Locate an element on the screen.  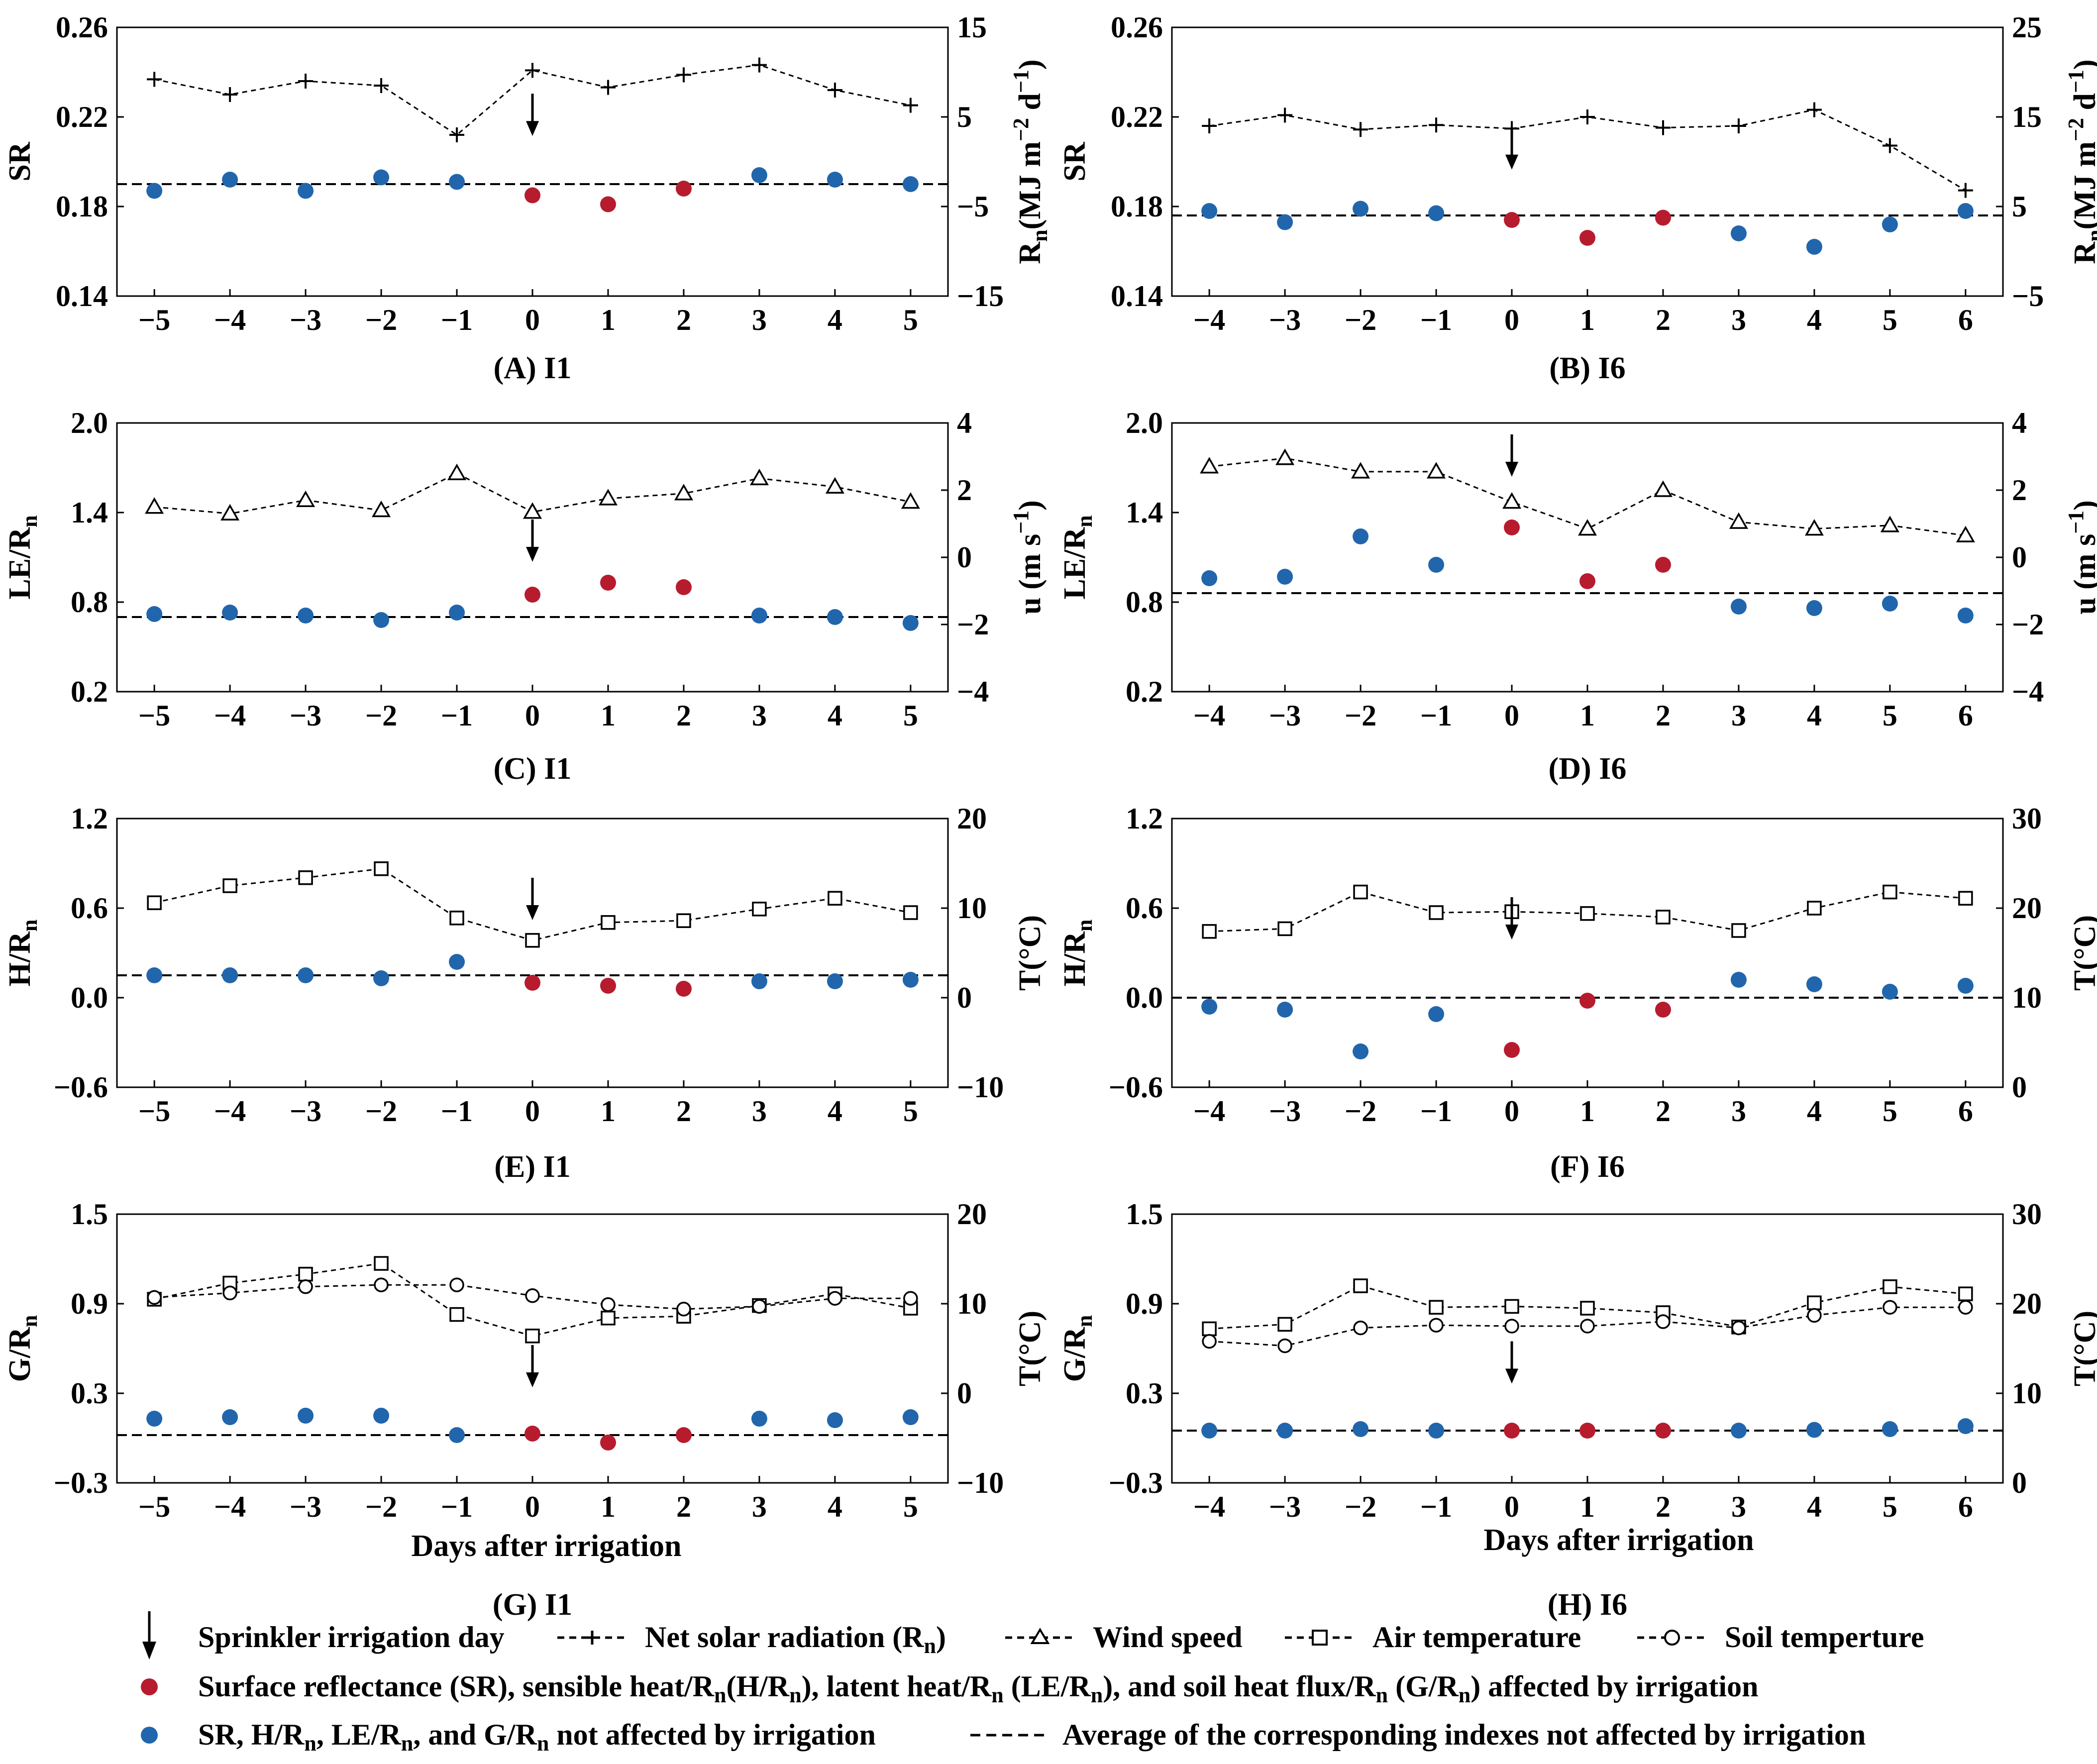
irrigation-arrow is located at coordinates (1512, 148).